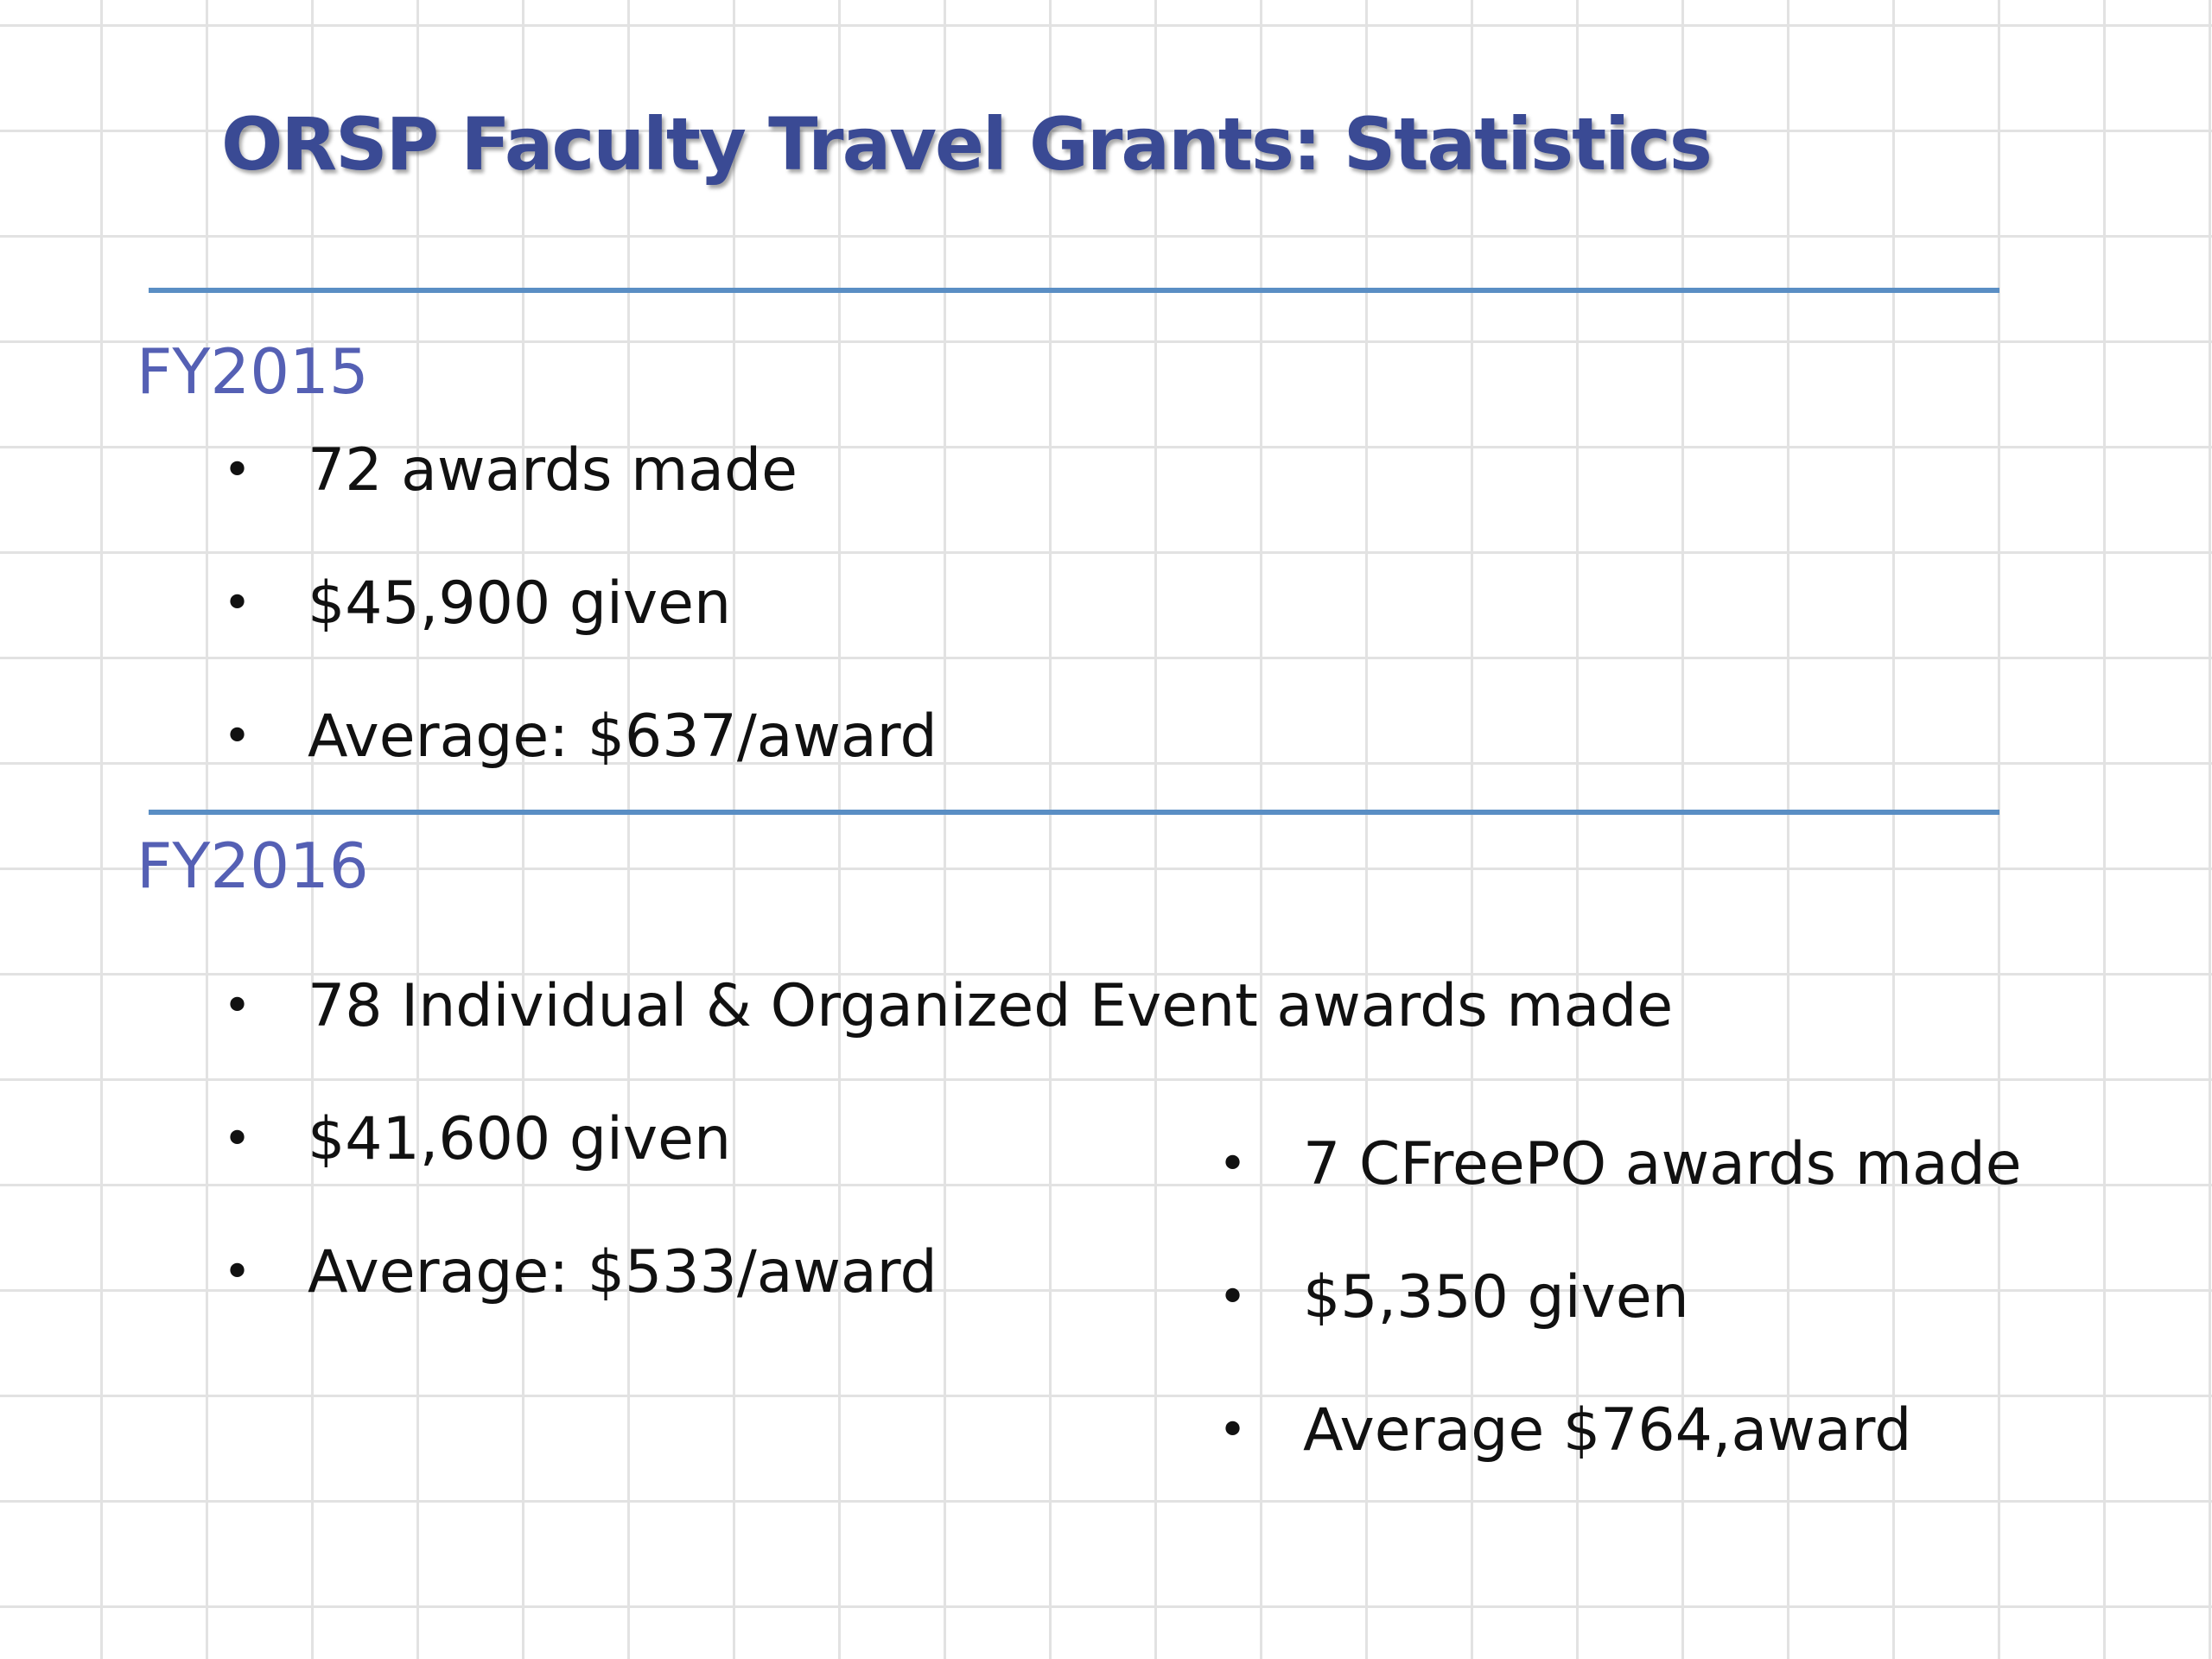 This screenshot has width=2212, height=1659. What do you see at coordinates (1074, 812) in the screenshot?
I see `section-divider-middle` at bounding box center [1074, 812].